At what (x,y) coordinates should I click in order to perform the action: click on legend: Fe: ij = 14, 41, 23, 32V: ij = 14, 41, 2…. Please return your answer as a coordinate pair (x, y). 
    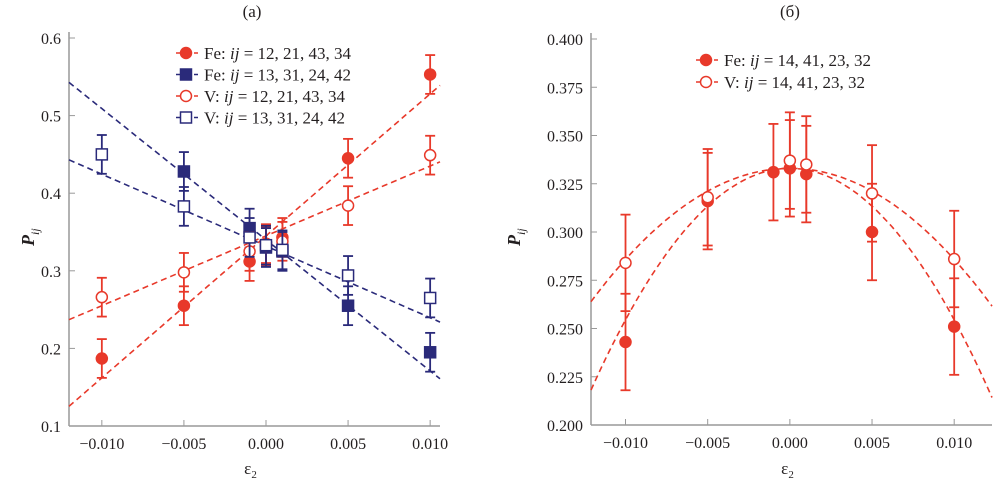
    Looking at the image, I should click on (783, 71).